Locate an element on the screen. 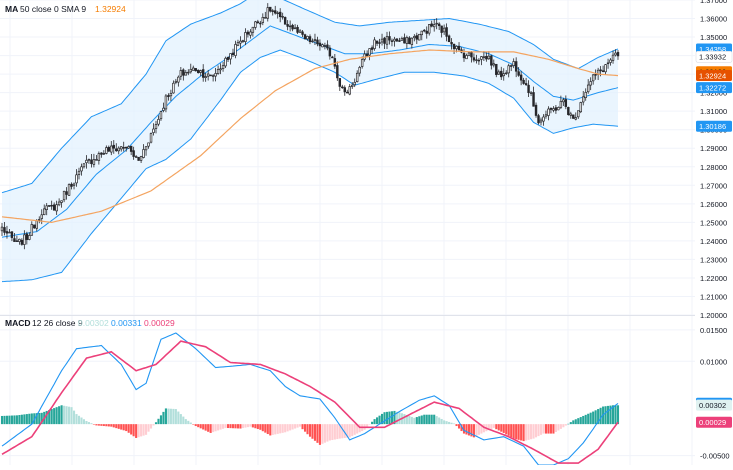 The height and width of the screenshot is (470, 733). price-tick-label: 1.25000 is located at coordinates (713, 222).